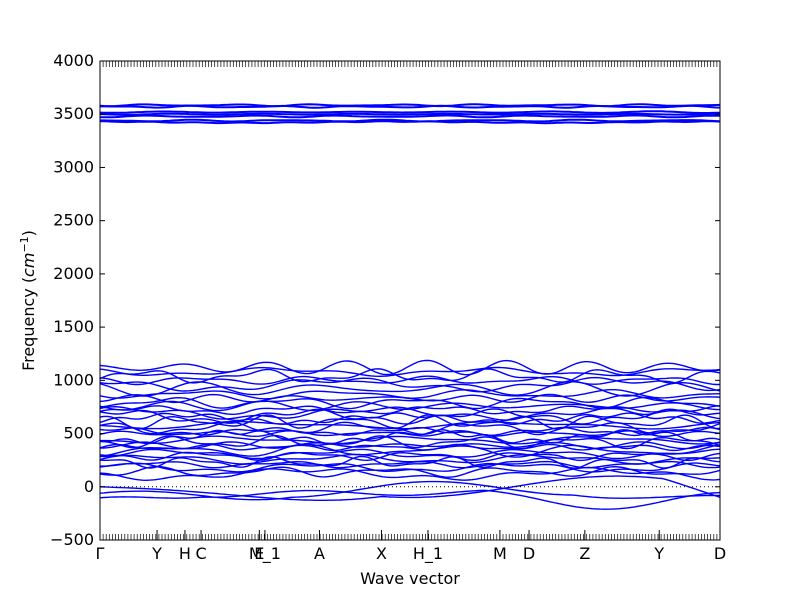 Image resolution: width=800 pixels, height=604 pixels. I want to click on x-tick-label: H_1, so click(428, 554).